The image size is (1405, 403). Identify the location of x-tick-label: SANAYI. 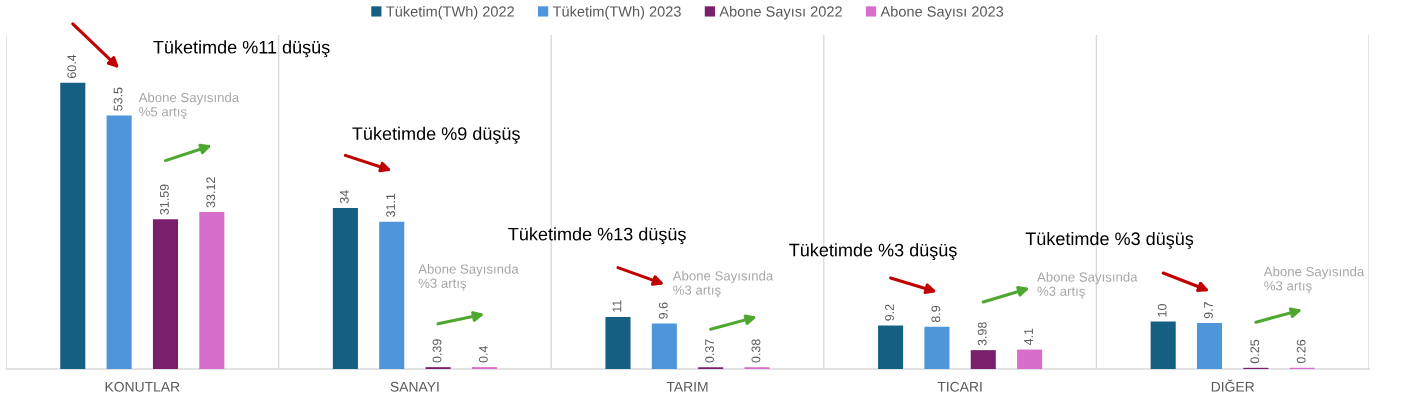
(414, 386).